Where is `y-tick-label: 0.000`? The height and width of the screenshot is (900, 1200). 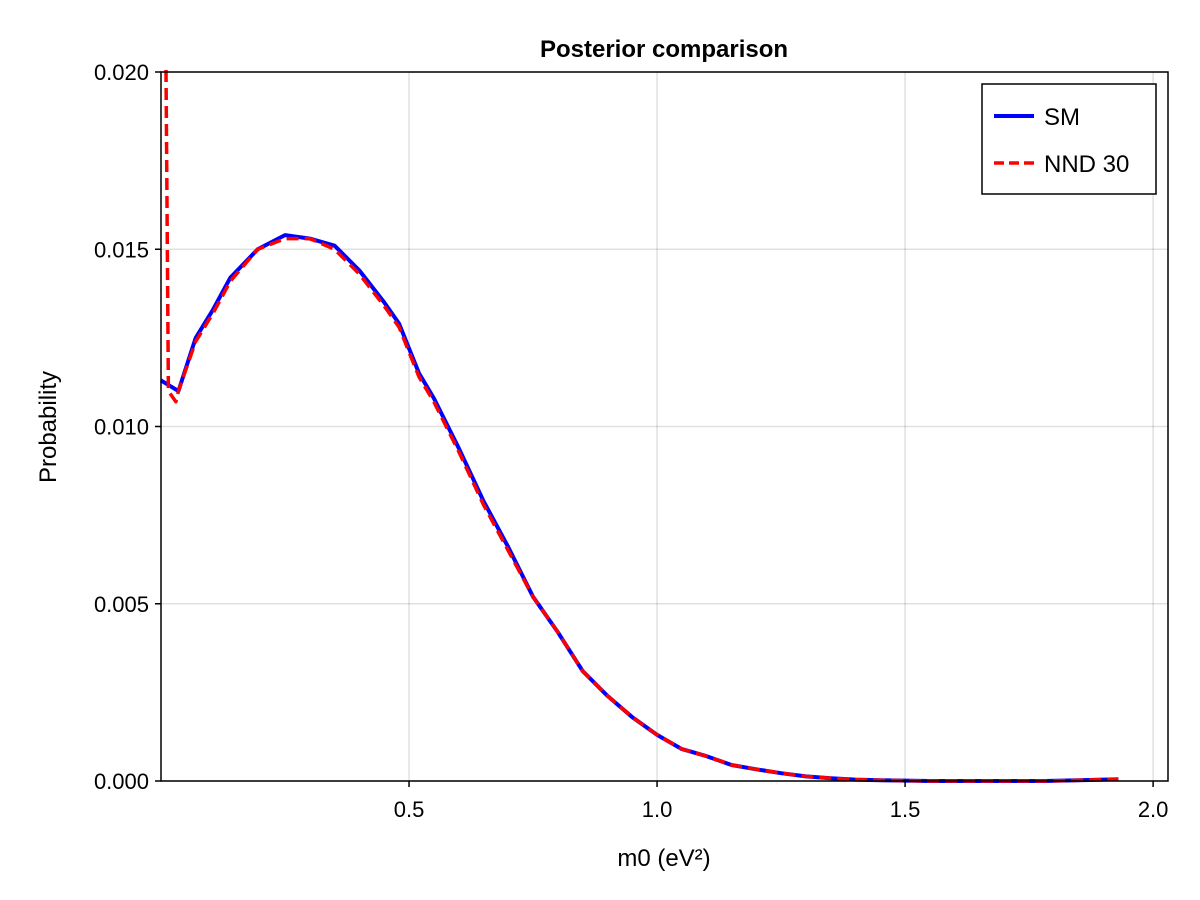
y-tick-label: 0.000 is located at coordinates (121, 781).